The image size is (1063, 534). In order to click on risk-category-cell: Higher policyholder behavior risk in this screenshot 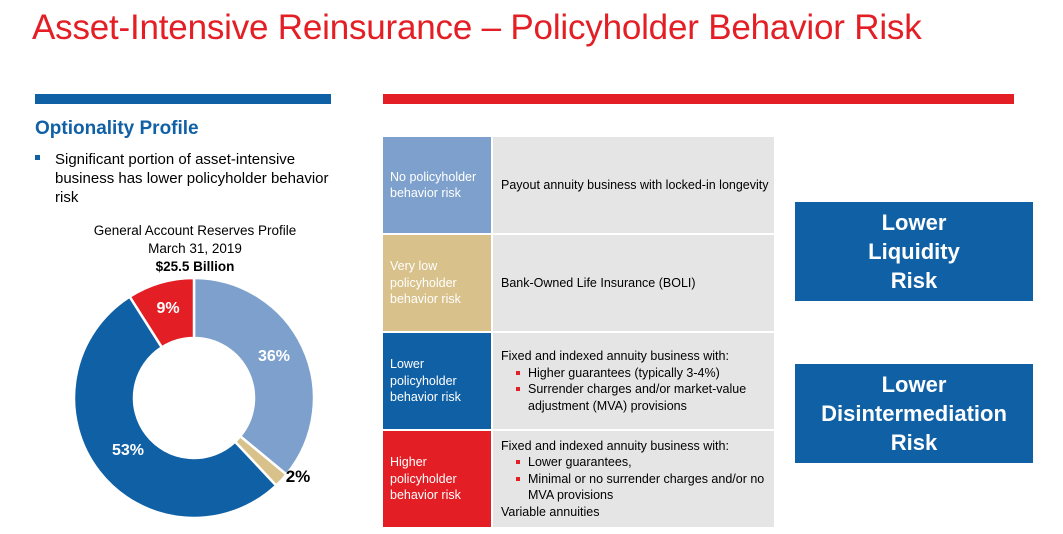, I will do `click(437, 479)`.